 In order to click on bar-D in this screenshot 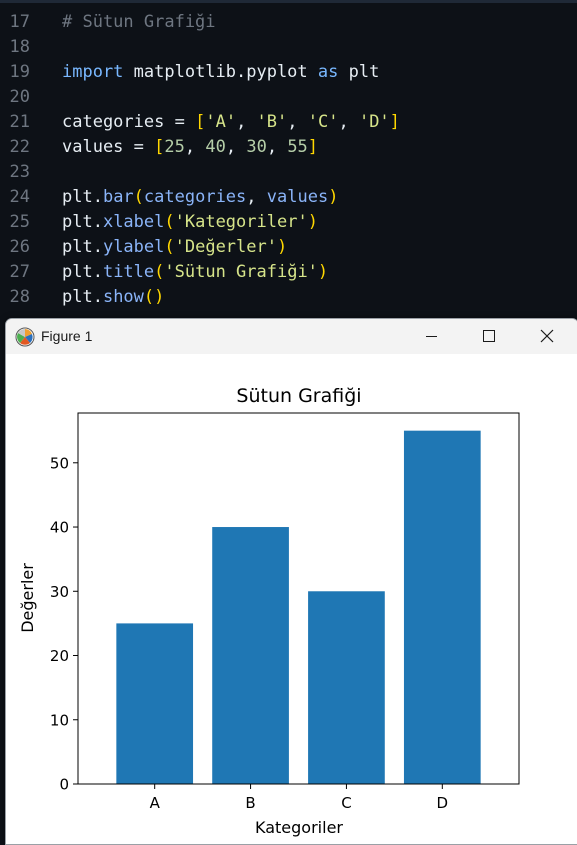, I will do `click(442, 607)`.